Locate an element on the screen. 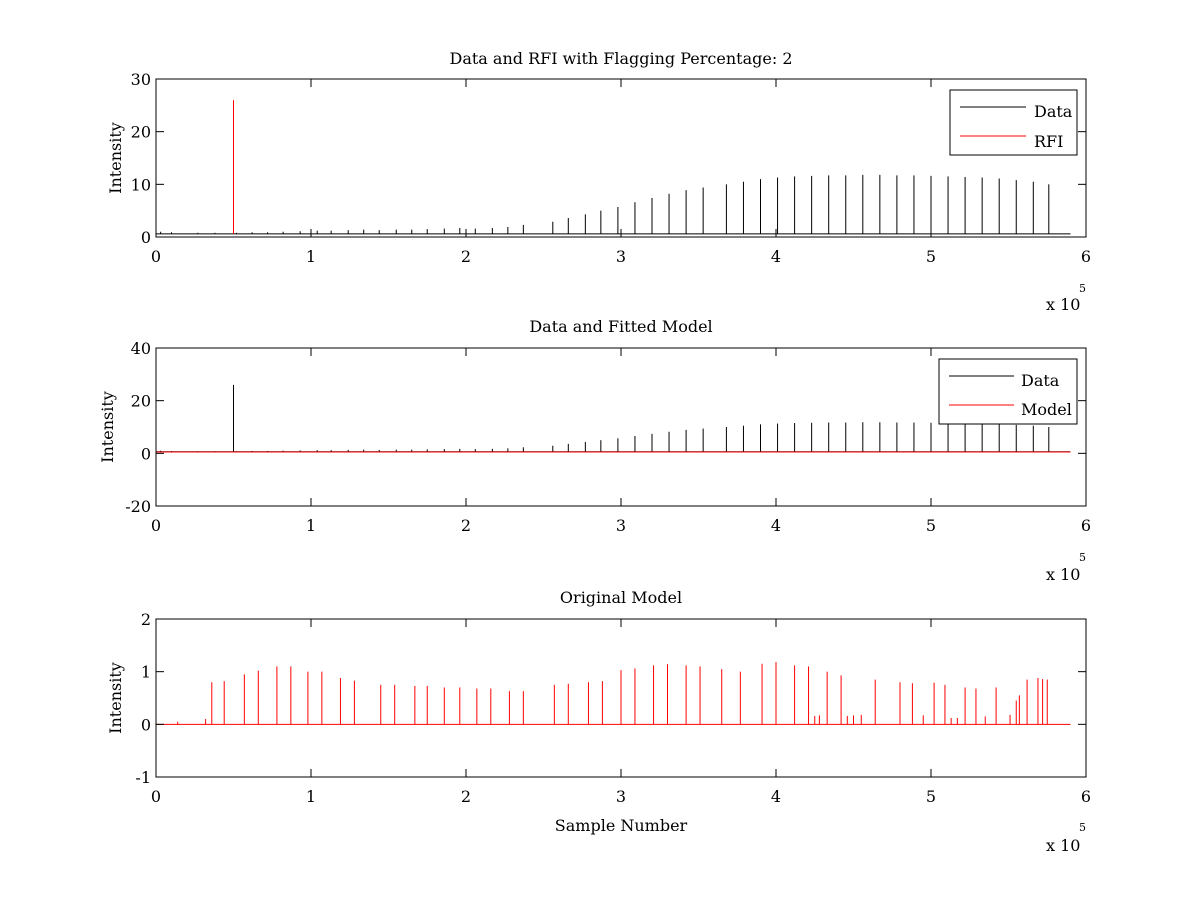 This screenshot has height=900, width=1200. subplot-1-x-exponent: x 10 5 is located at coordinates (1066, 298).